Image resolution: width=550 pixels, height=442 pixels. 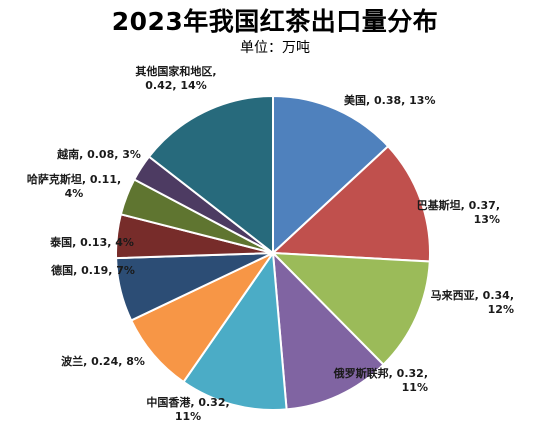 What do you see at coordinates (175, 78) in the screenshot?
I see `slice-label-11: 其他国家和地区, 0.42, 14%` at bounding box center [175, 78].